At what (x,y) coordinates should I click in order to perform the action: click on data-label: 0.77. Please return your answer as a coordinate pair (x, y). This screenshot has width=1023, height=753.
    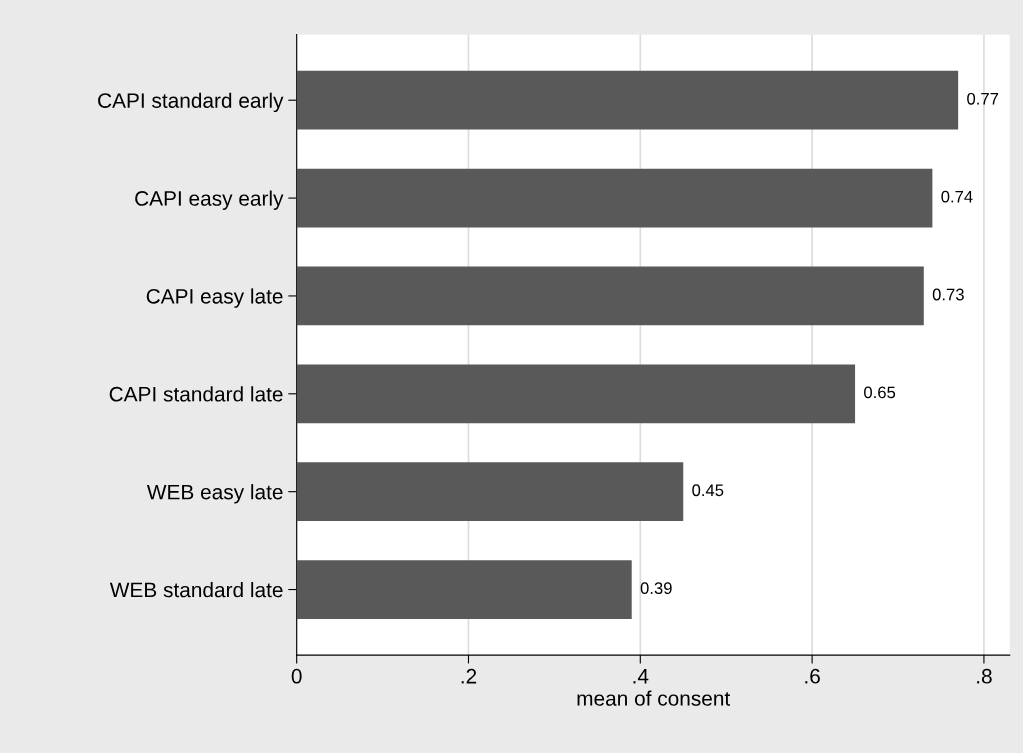
    Looking at the image, I should click on (983, 98).